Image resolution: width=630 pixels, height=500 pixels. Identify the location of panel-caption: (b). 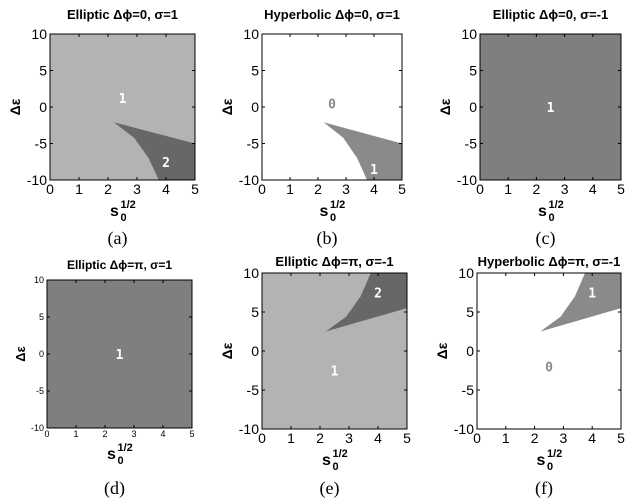
(327, 238).